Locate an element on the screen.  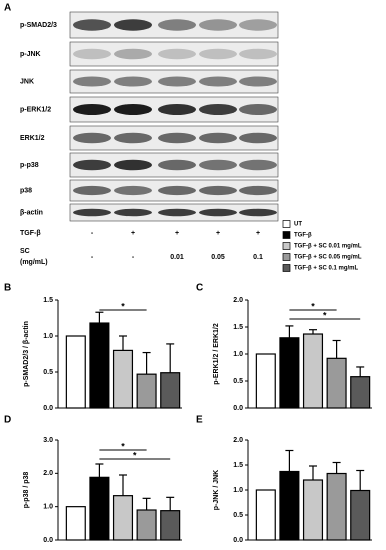
panel-label: E is located at coordinates (199, 420).